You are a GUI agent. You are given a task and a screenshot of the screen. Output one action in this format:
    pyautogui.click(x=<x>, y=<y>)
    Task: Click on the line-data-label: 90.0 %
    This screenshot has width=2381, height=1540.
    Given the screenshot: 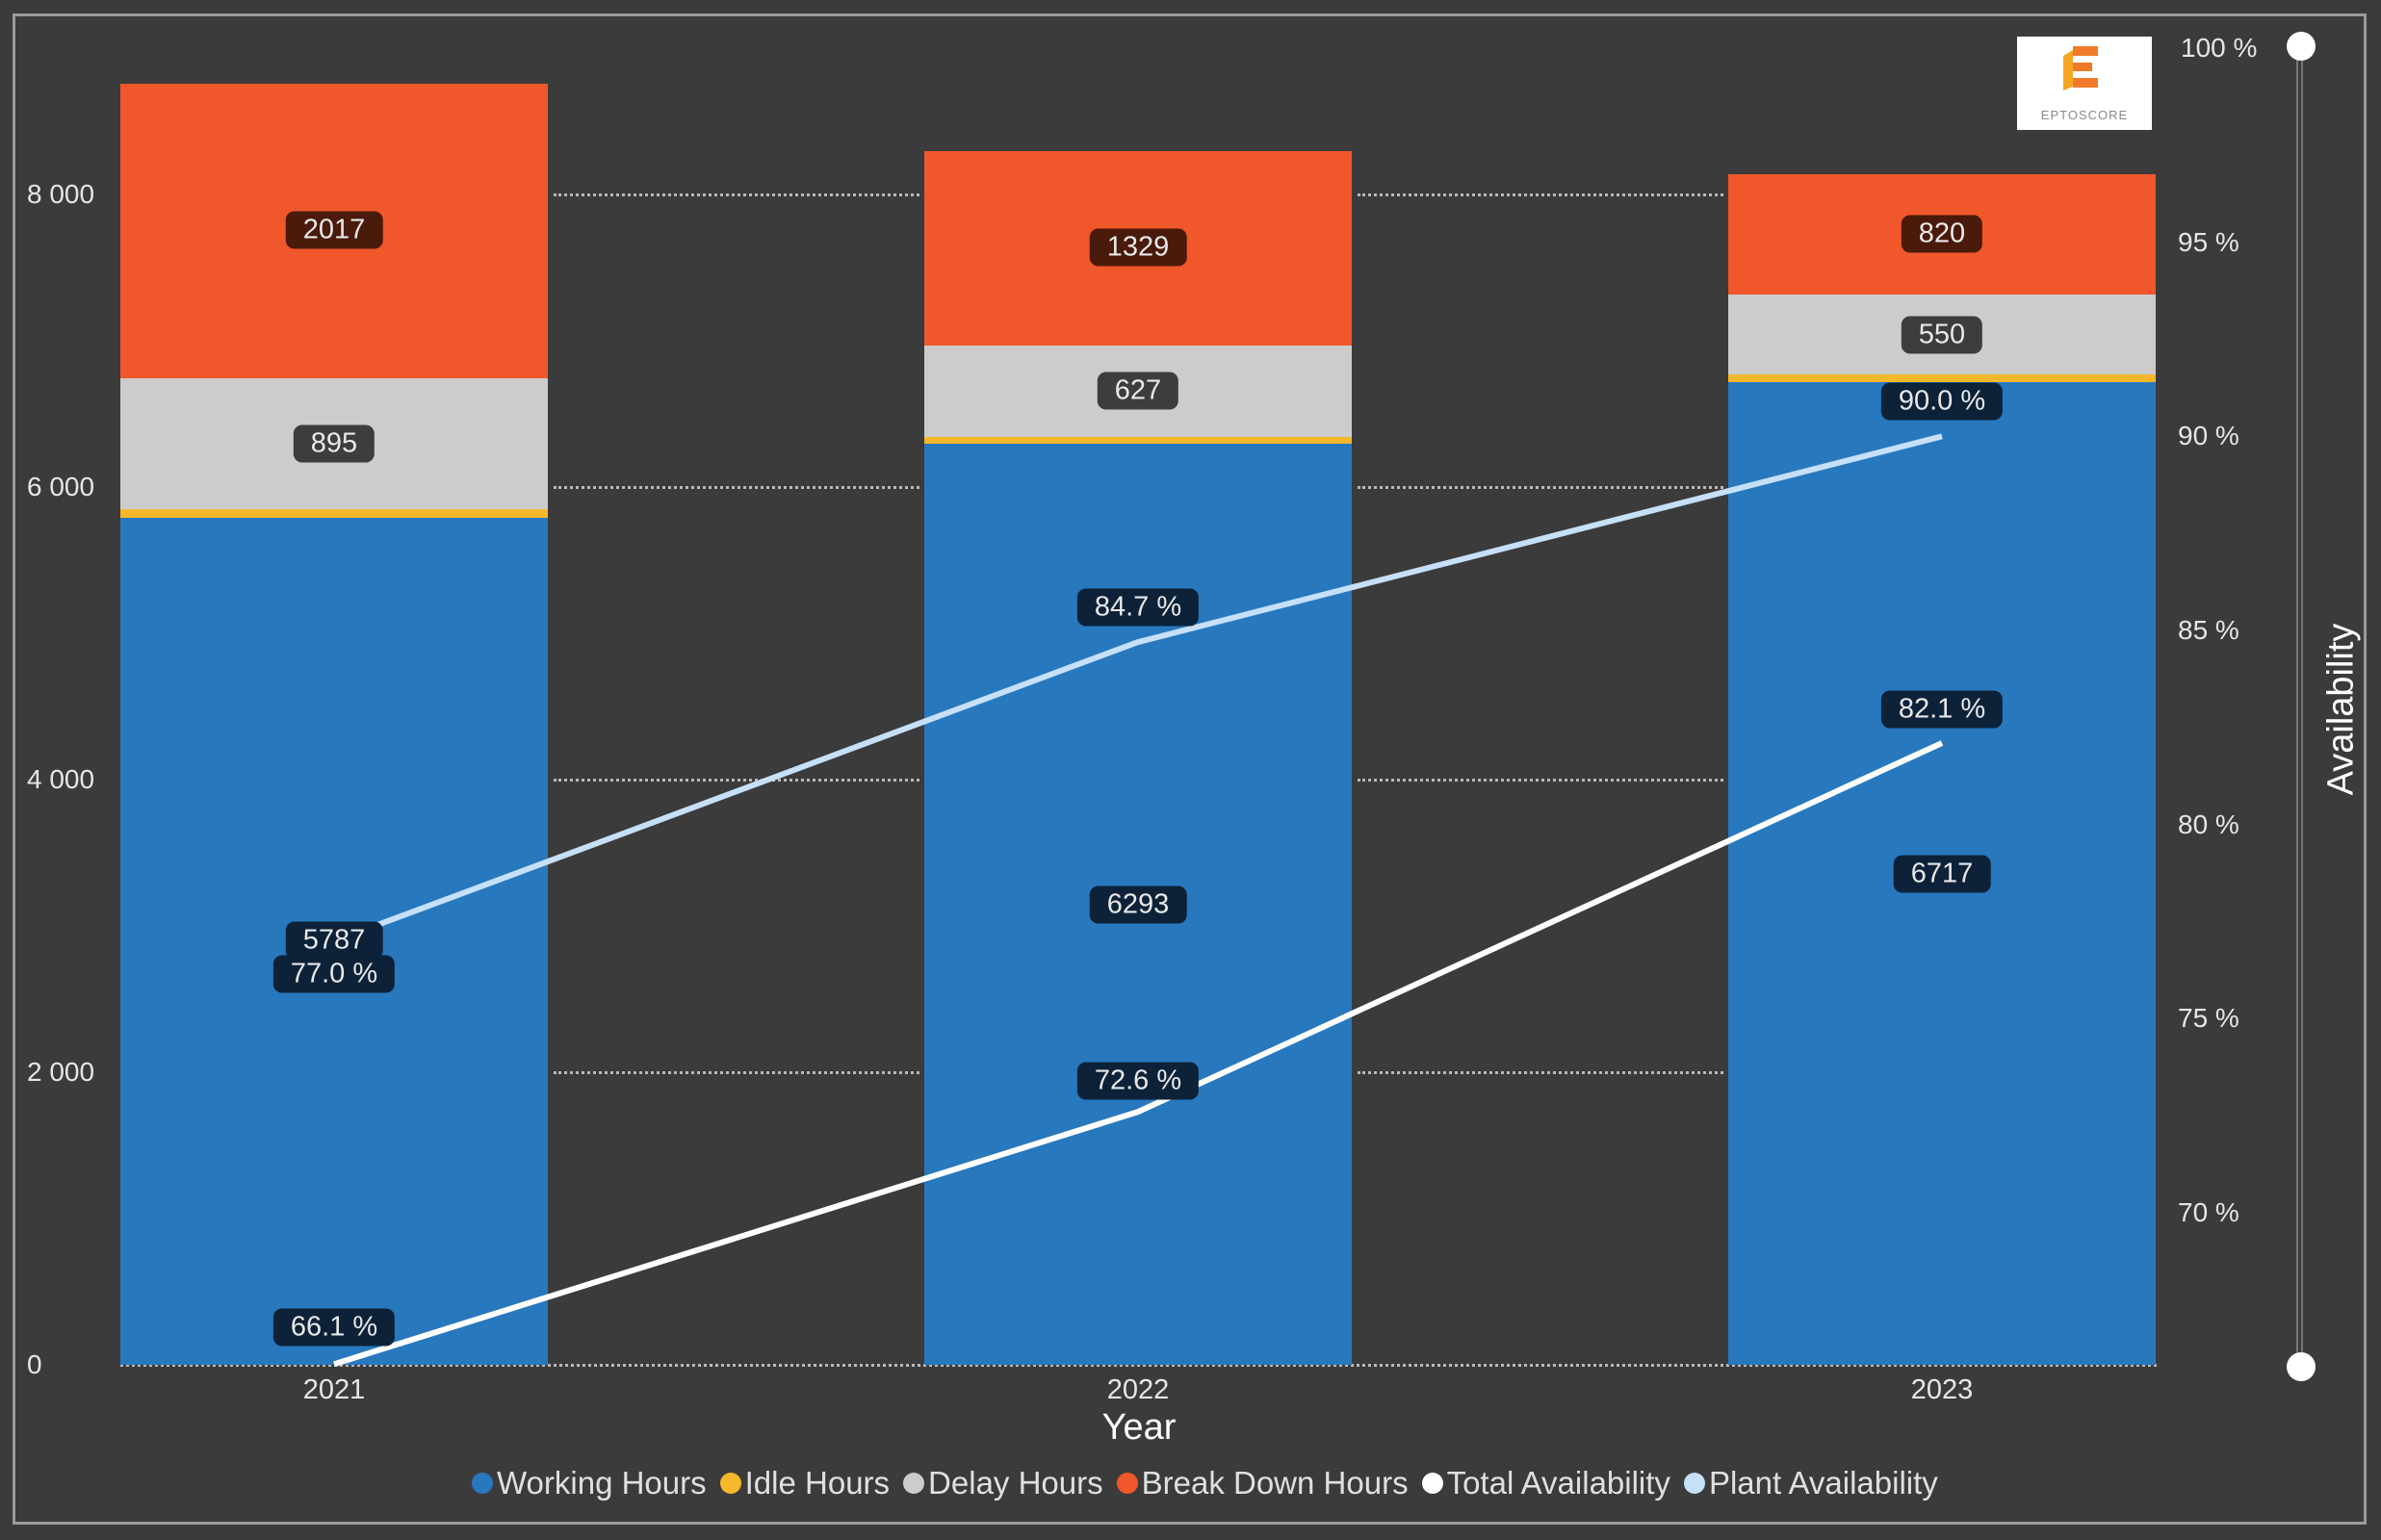 What is the action you would take?
    pyautogui.click(x=1942, y=401)
    